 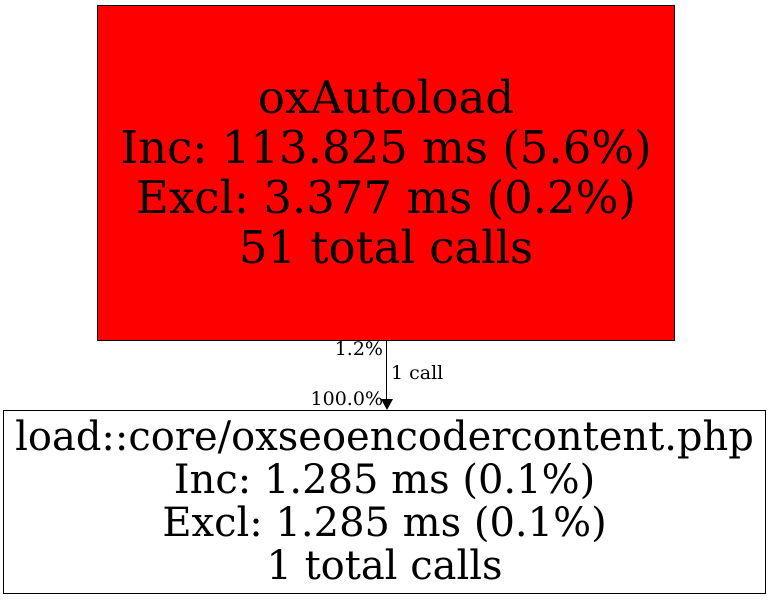 I want to click on edge-label-cost-percent: 1.2%, so click(x=358, y=349).